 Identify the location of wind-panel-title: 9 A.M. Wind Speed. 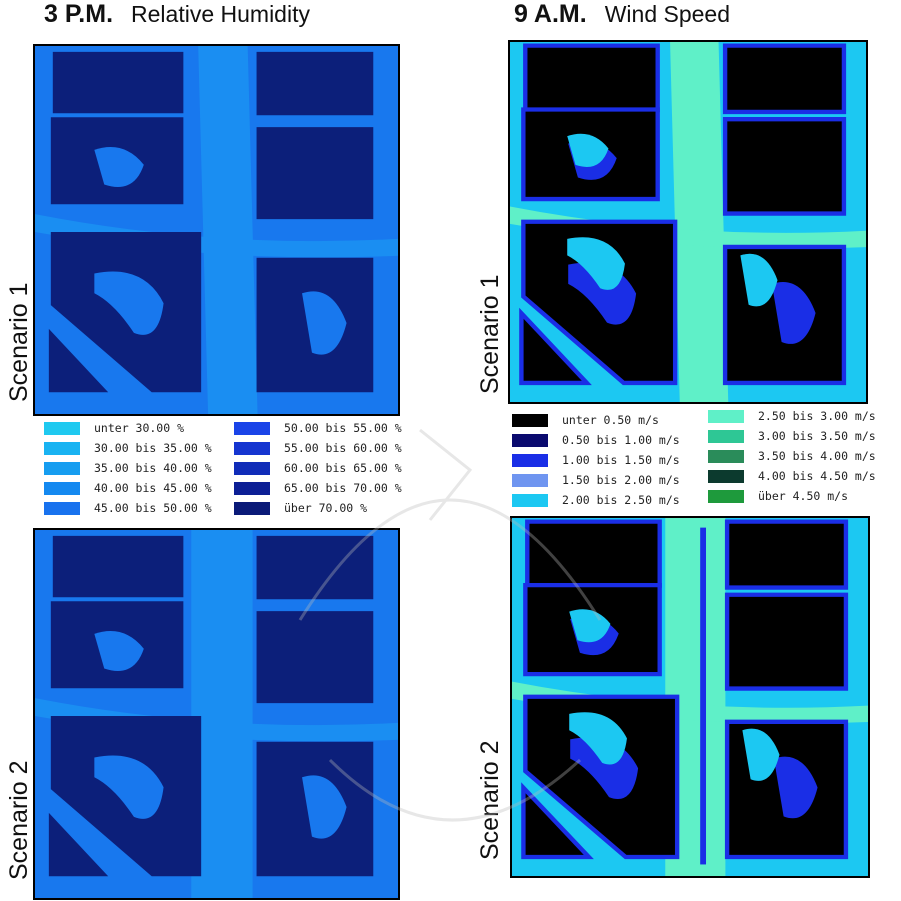
(622, 17).